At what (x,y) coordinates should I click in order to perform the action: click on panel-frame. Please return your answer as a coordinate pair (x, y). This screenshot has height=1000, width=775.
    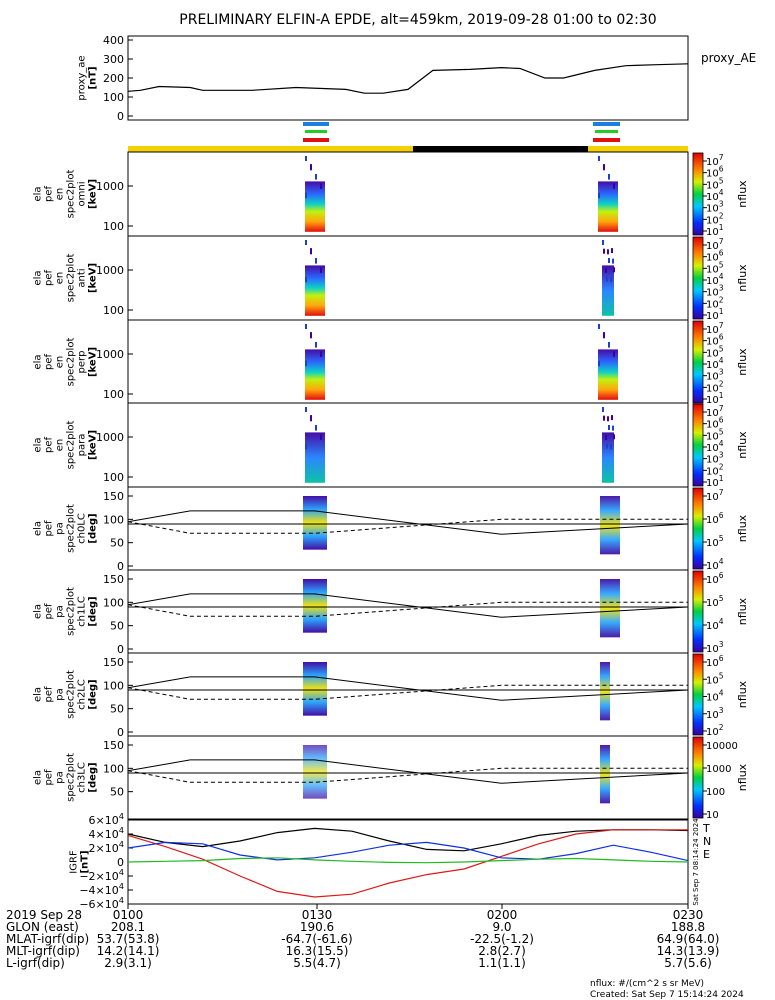
    Looking at the image, I should click on (408, 528).